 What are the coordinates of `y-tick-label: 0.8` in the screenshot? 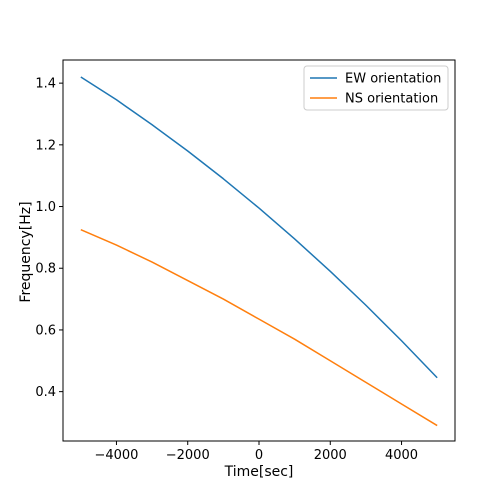 It's located at (45, 269).